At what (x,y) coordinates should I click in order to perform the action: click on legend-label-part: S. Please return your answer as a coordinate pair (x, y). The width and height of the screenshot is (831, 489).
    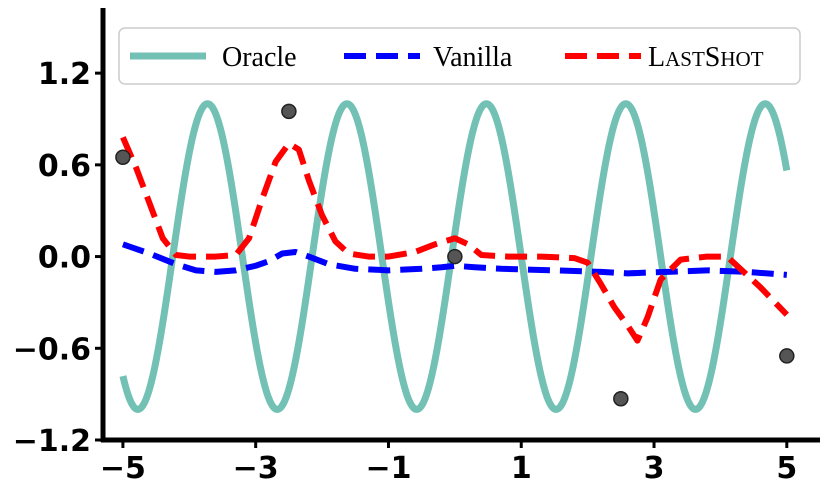
    Looking at the image, I should click on (713, 57).